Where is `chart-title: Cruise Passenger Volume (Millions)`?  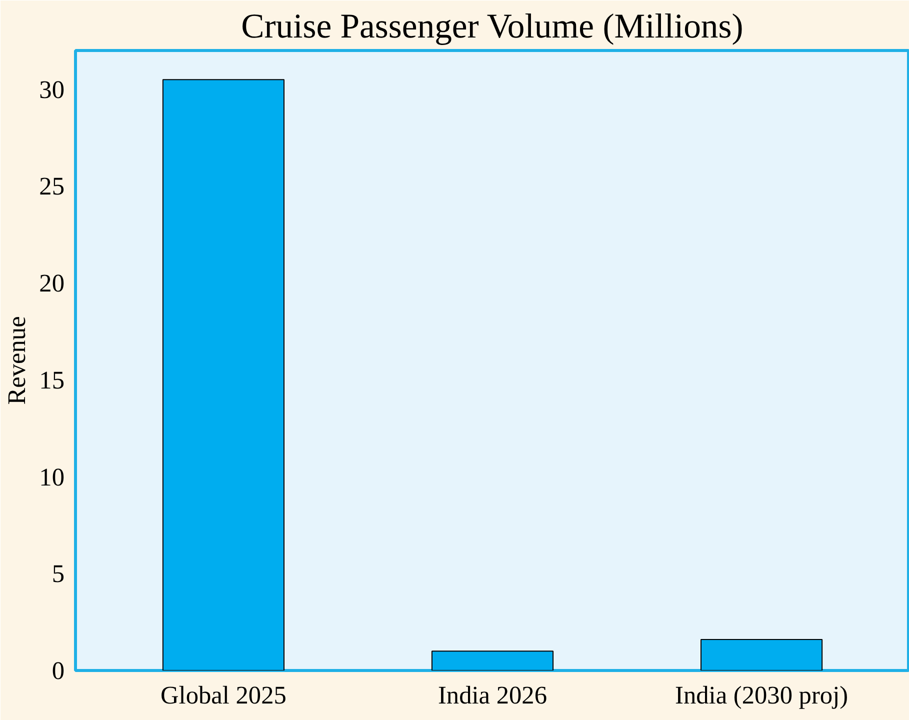
chart-title: Cruise Passenger Volume (Millions) is located at coordinates (492, 27).